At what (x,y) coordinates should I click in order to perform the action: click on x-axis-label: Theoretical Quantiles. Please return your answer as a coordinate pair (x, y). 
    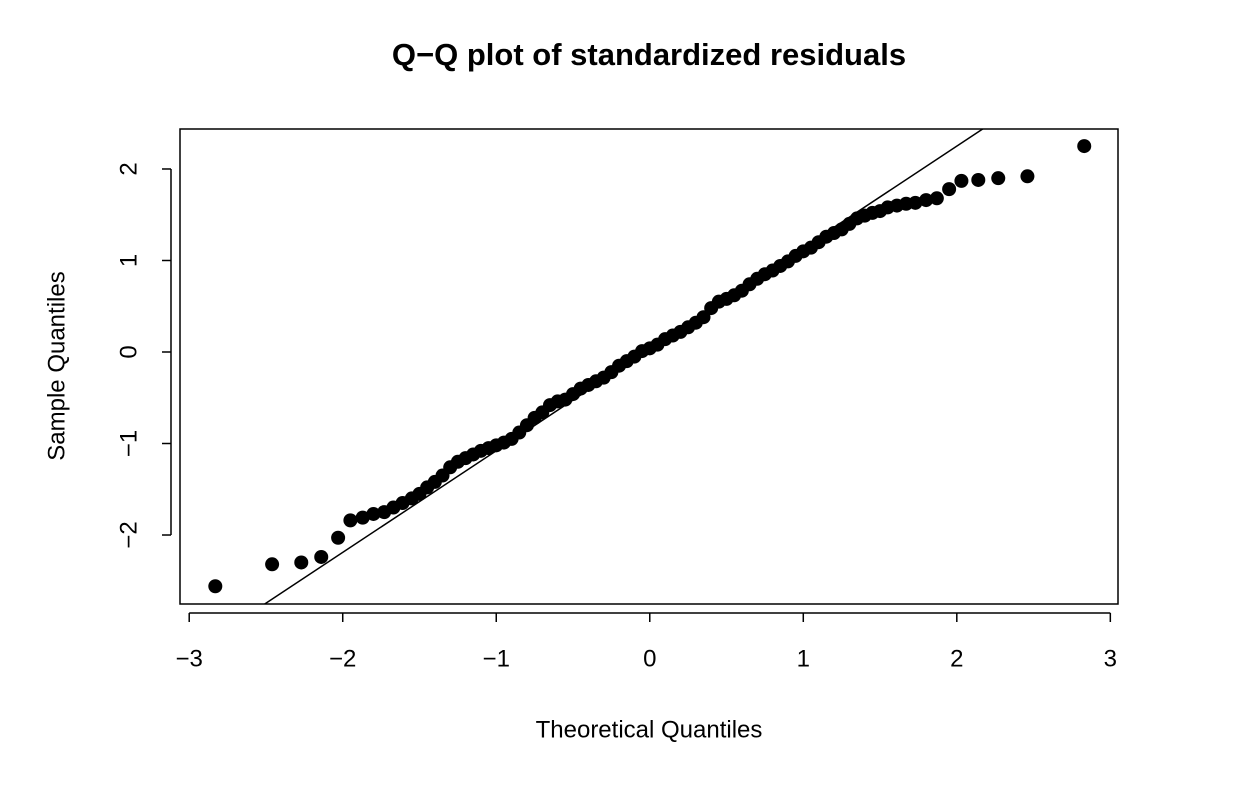
    Looking at the image, I should click on (649, 729).